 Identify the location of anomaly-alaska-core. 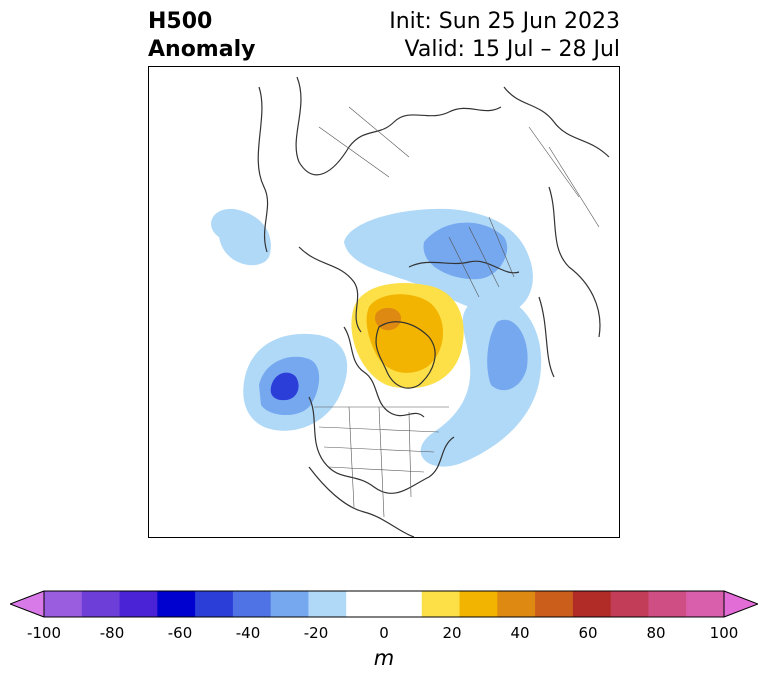
(284, 386).